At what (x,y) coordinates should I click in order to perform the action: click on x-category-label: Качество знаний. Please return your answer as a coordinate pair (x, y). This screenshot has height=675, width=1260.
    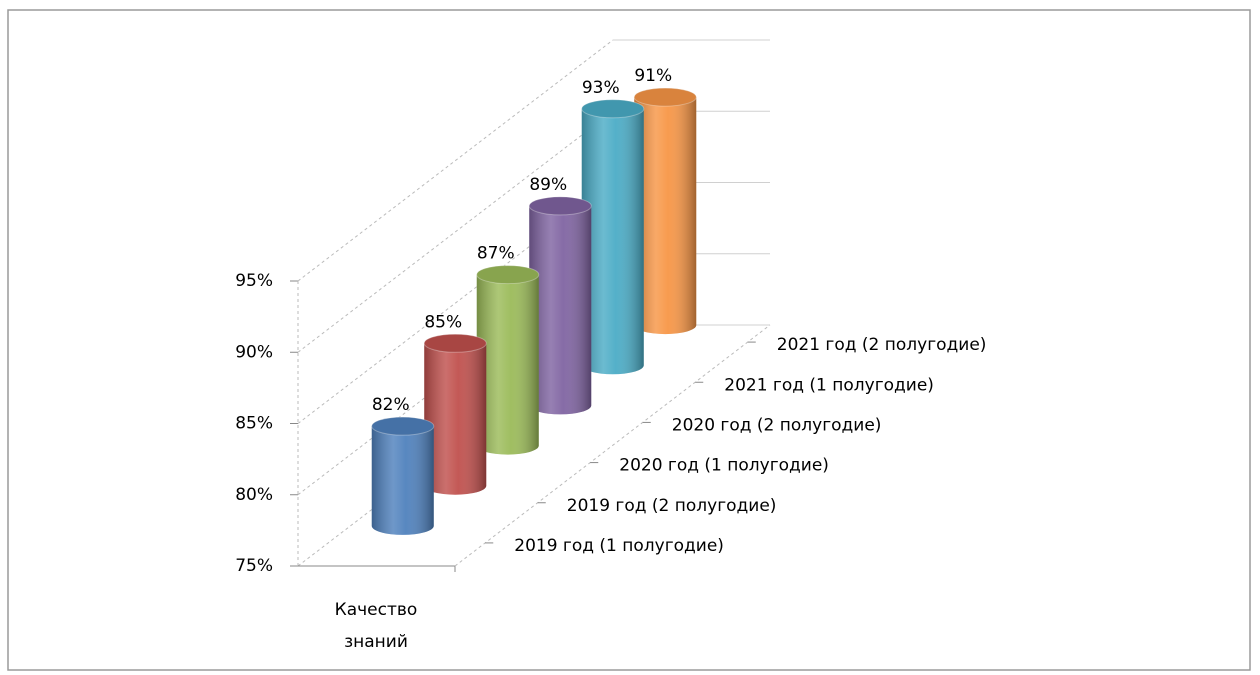
    Looking at the image, I should click on (376, 626).